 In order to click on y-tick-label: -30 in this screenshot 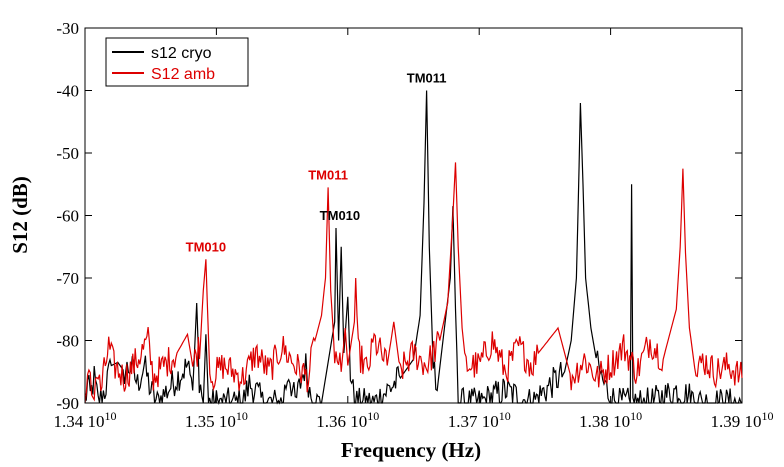, I will do `click(67, 28)`.